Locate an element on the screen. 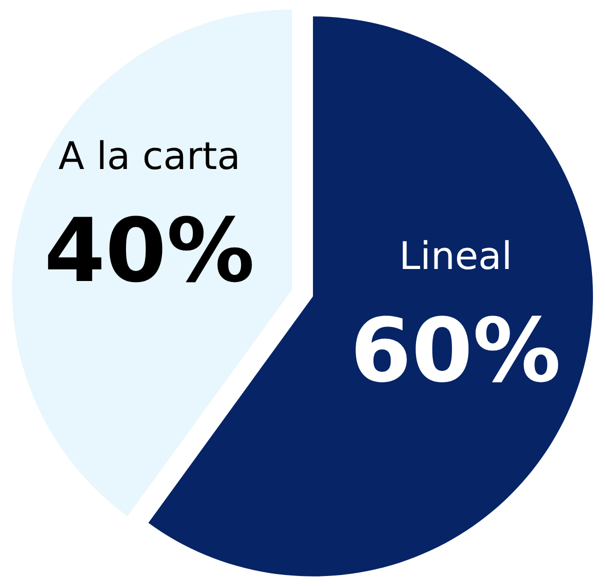 This screenshot has width=605, height=586. slice-label: A la carta is located at coordinates (149, 156).